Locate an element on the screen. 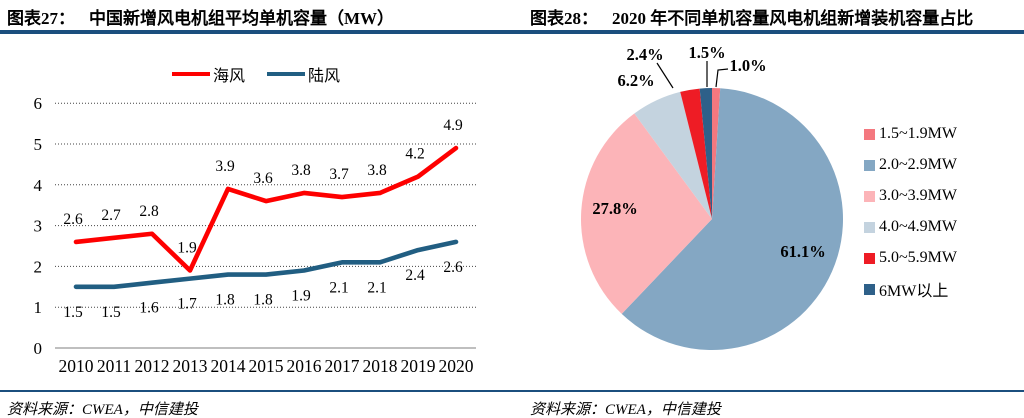 The image size is (1024, 418). svg-text: 2014 is located at coordinates (228, 366).